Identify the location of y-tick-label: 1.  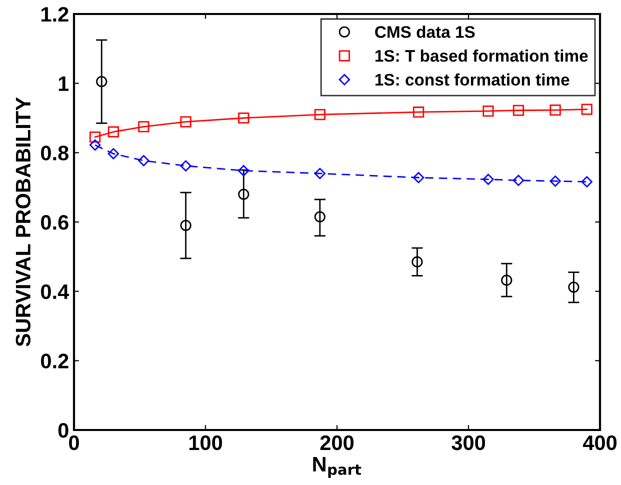
(63, 83).